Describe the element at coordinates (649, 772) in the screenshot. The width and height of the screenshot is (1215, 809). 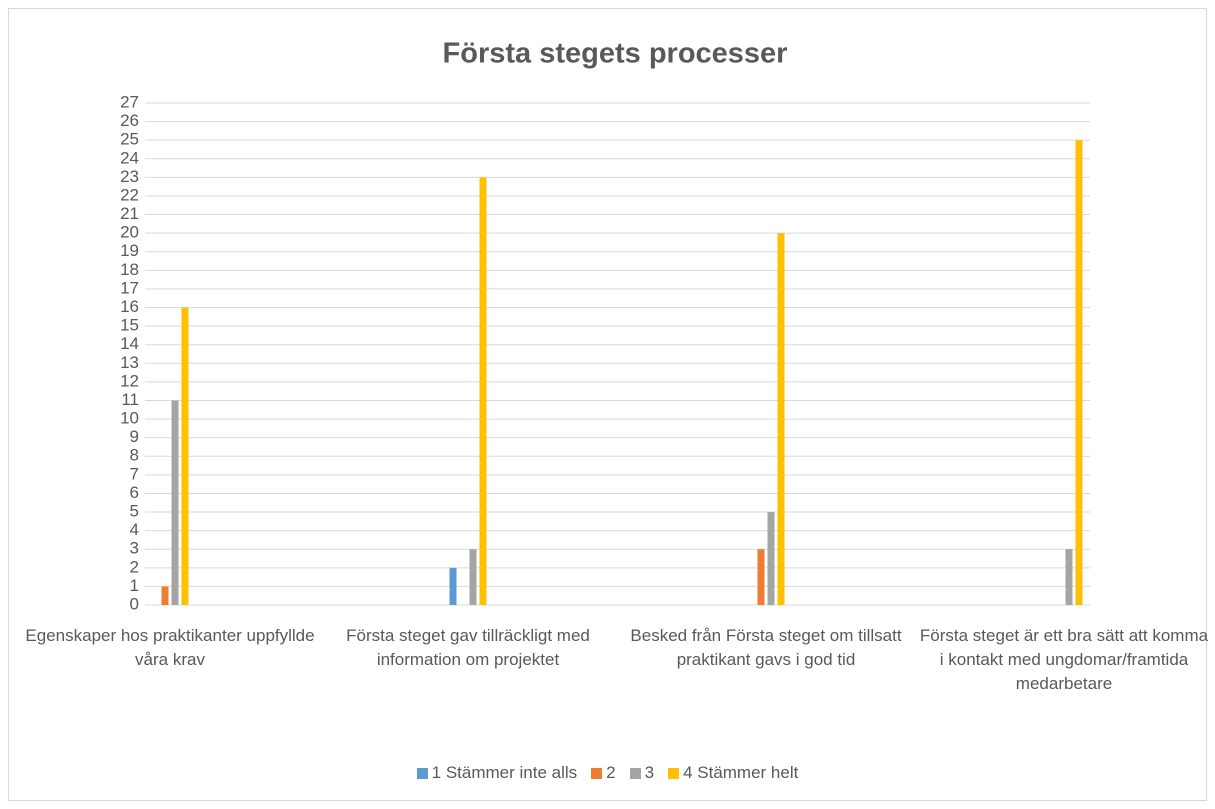
I see `legend-label: 3` at that location.